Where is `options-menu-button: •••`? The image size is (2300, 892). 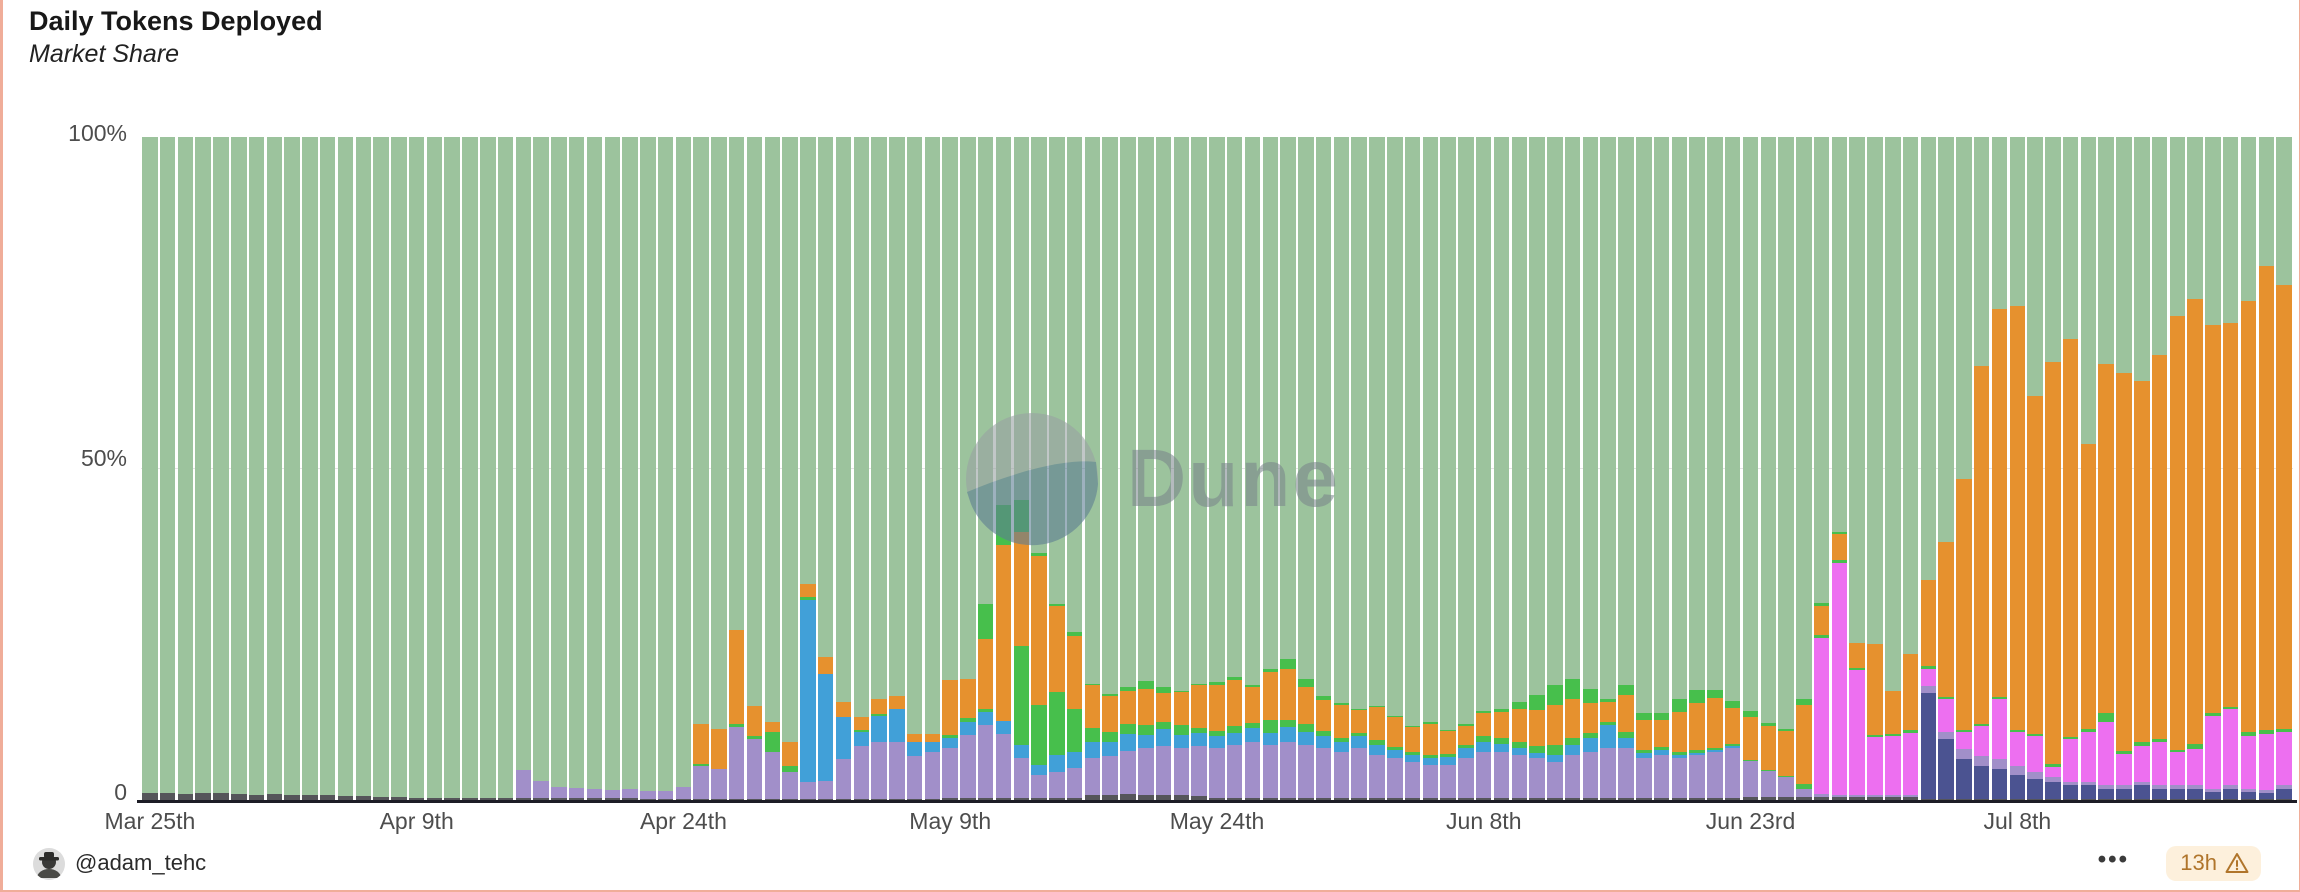 options-menu-button: ••• is located at coordinates (2113, 859).